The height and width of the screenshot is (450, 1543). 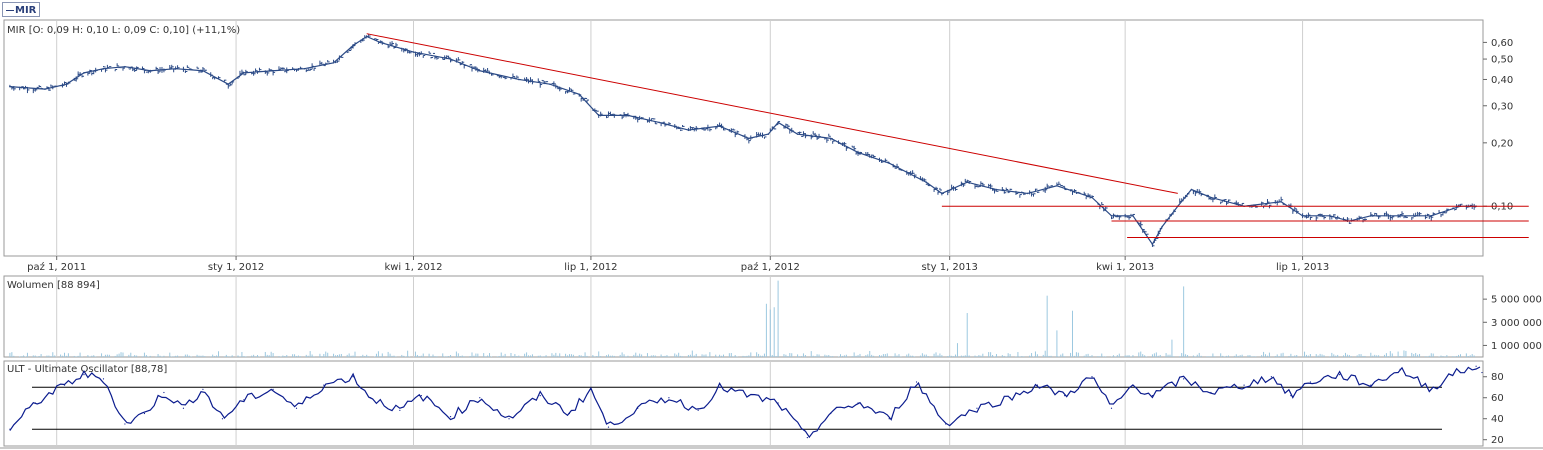 What do you see at coordinates (413, 267) in the screenshot?
I see `x-tick-label: kwi 1, 2012` at bounding box center [413, 267].